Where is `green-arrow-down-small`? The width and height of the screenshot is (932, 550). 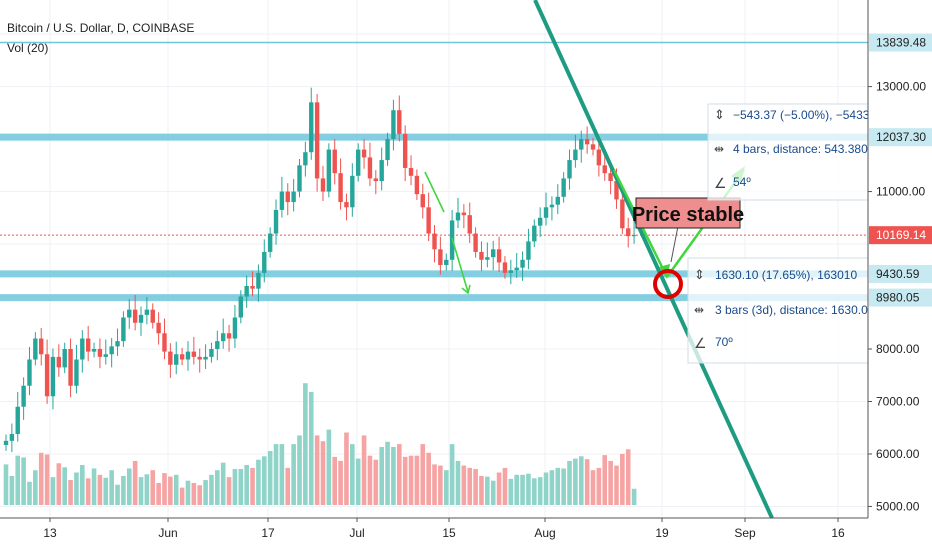 green-arrow-down-small is located at coordinates (447, 233).